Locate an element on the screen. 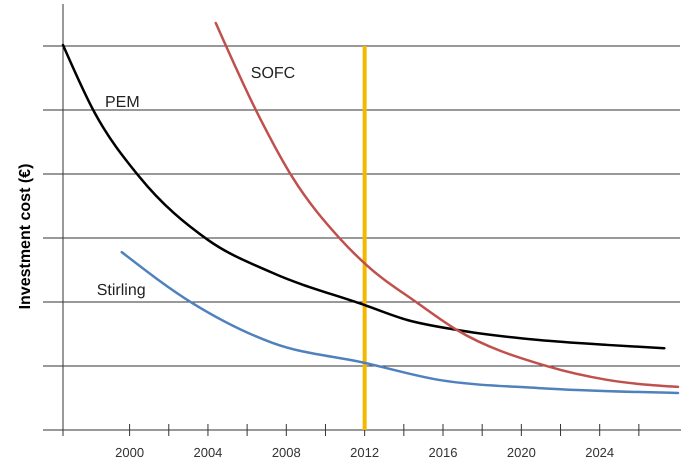 This screenshot has height=461, width=683. series-label: Stirling is located at coordinates (121, 291).